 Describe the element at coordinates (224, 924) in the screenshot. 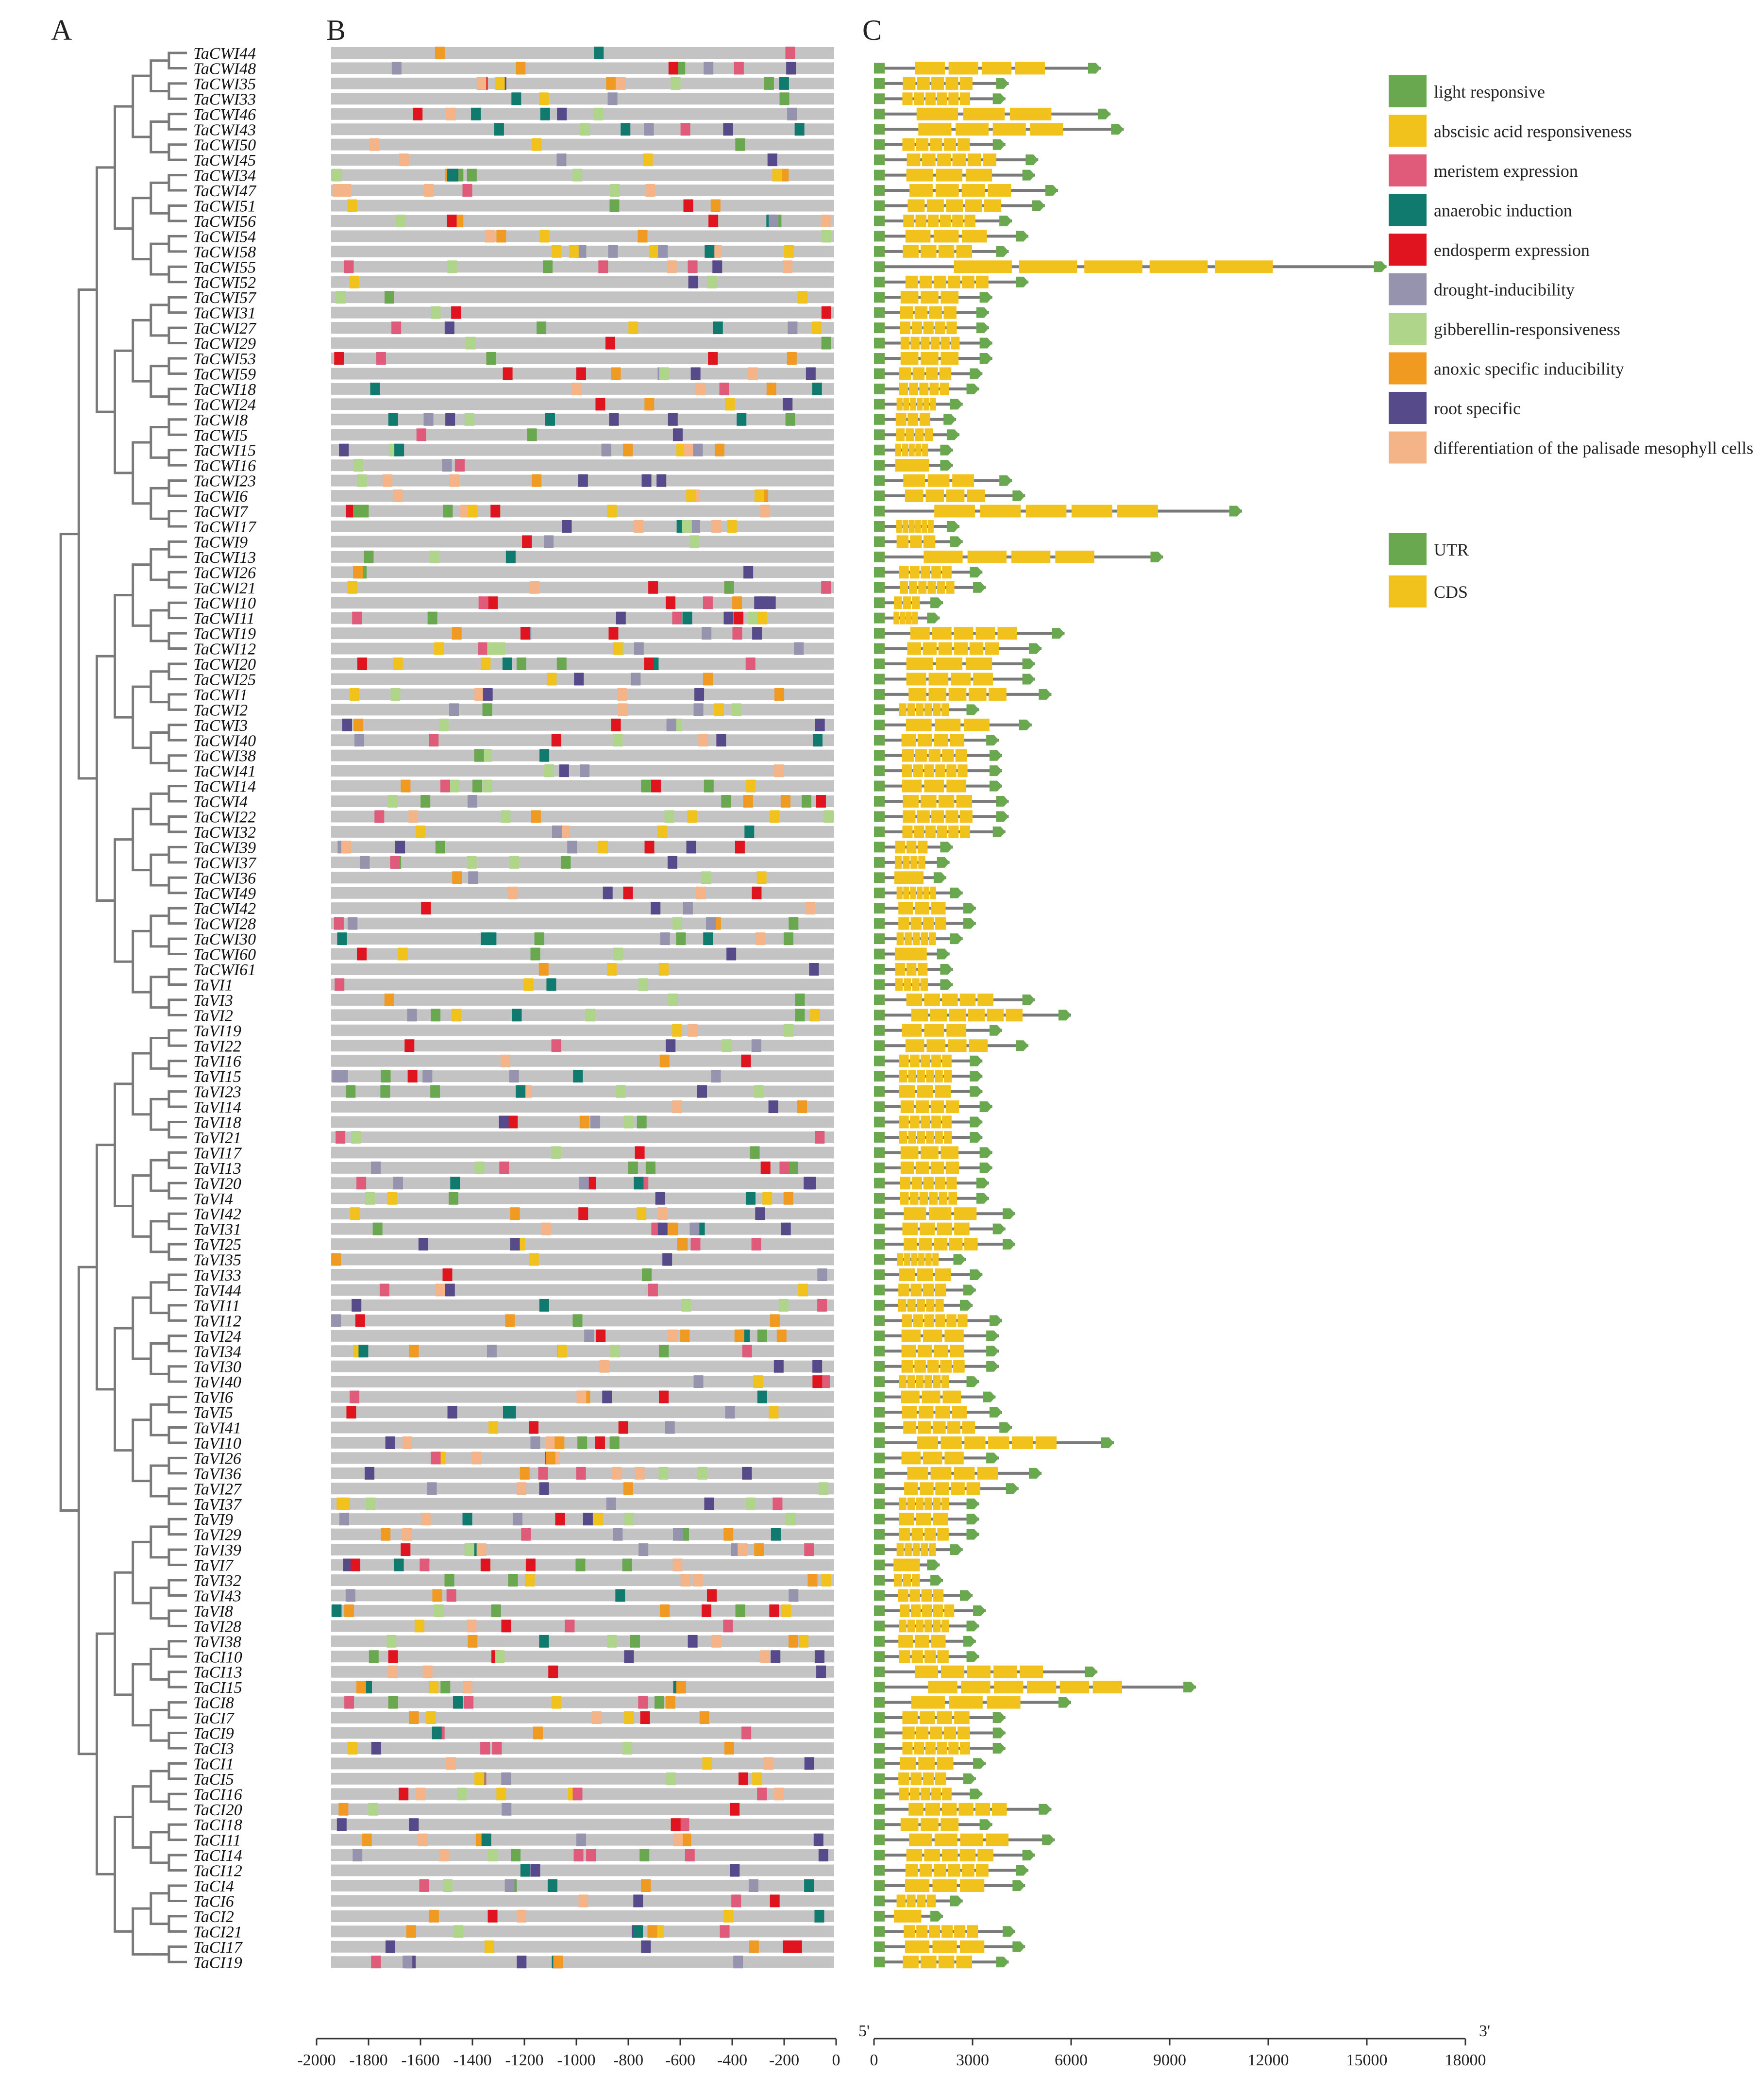

I see `gene-label: TaCWI28` at that location.